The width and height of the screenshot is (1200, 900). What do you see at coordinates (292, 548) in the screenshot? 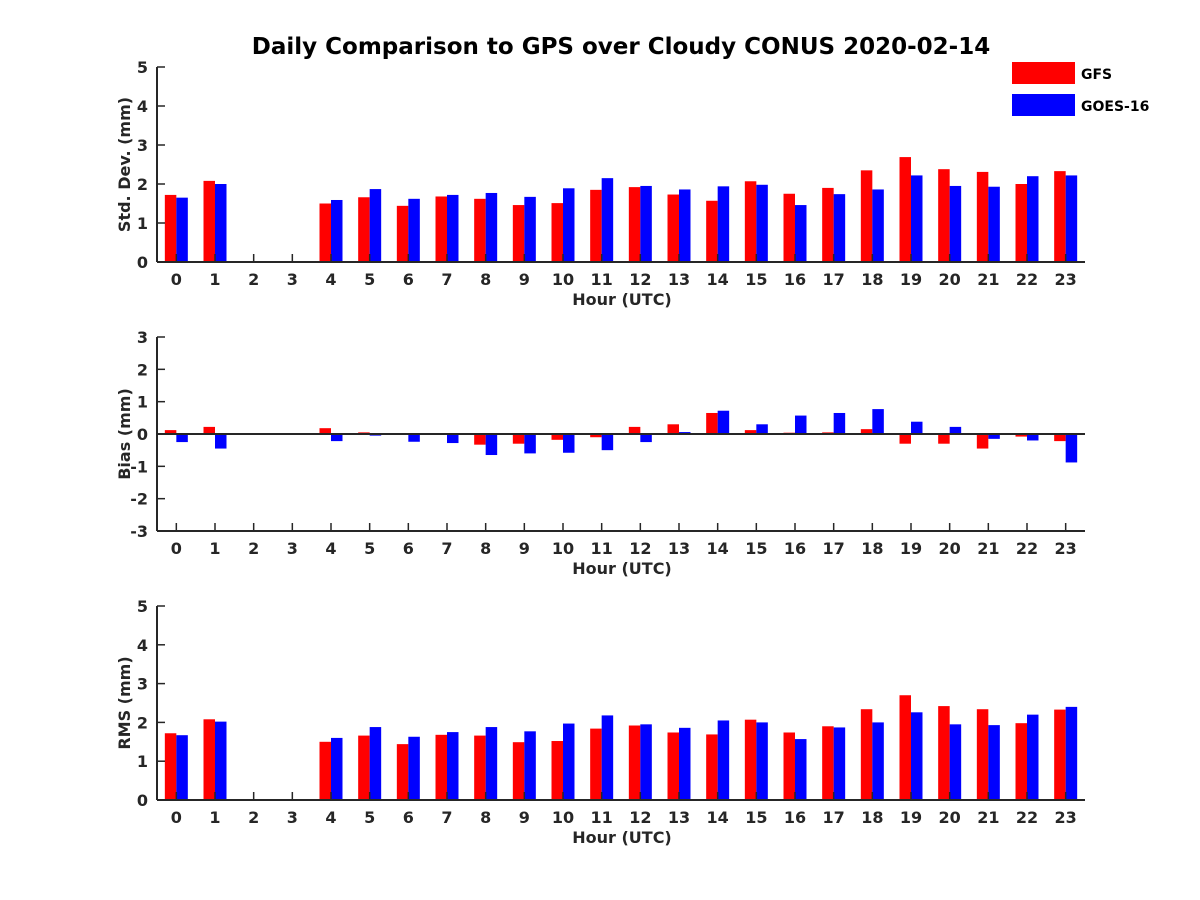
I see `x-tick-label: 3` at bounding box center [292, 548].